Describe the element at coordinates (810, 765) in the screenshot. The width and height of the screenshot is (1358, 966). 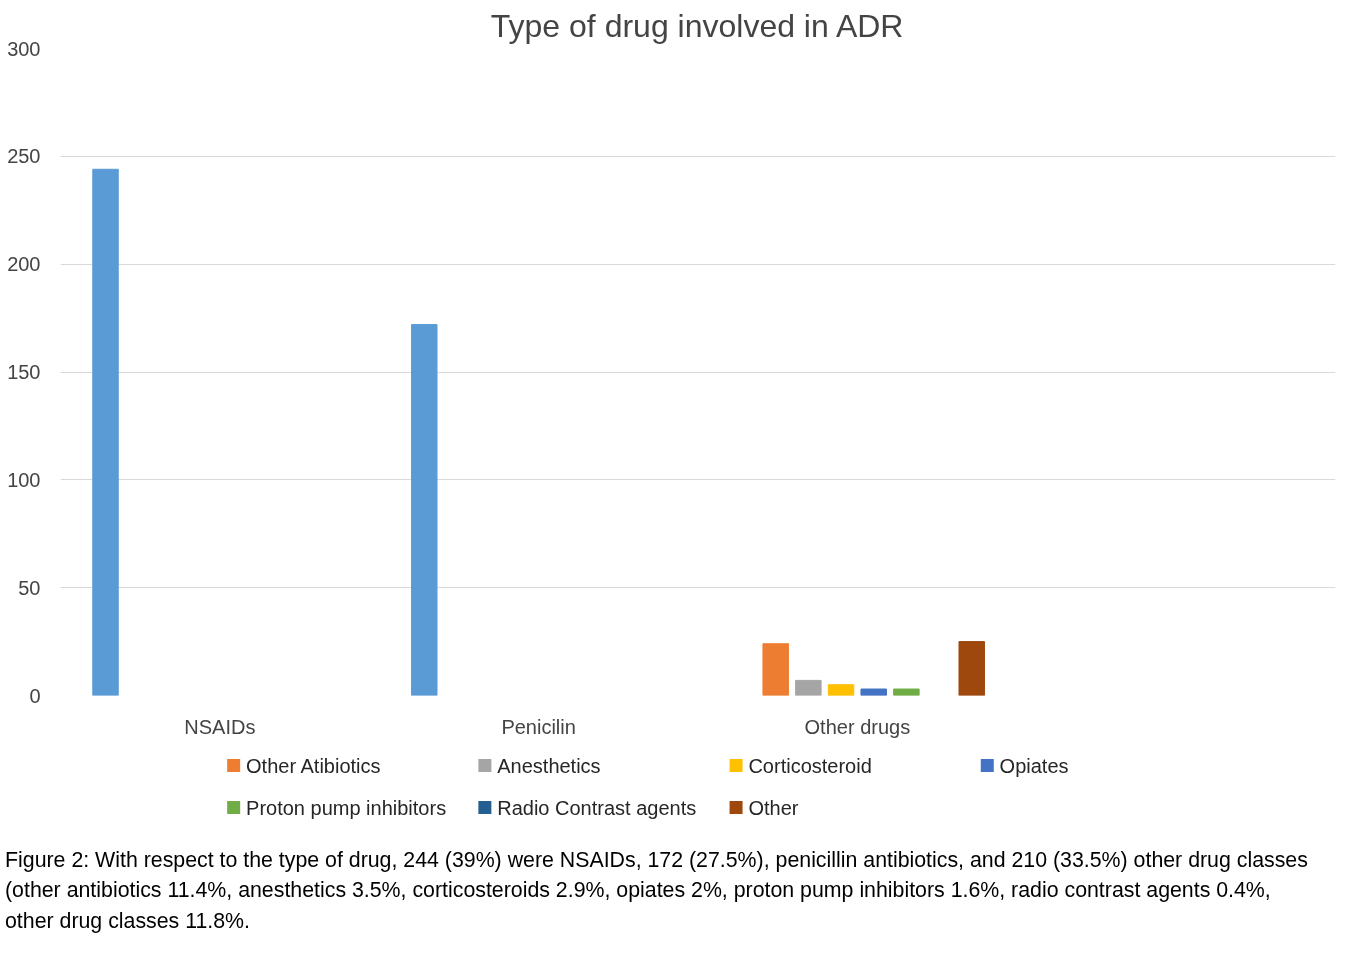
I see `legend-label: Corticosteroid` at that location.